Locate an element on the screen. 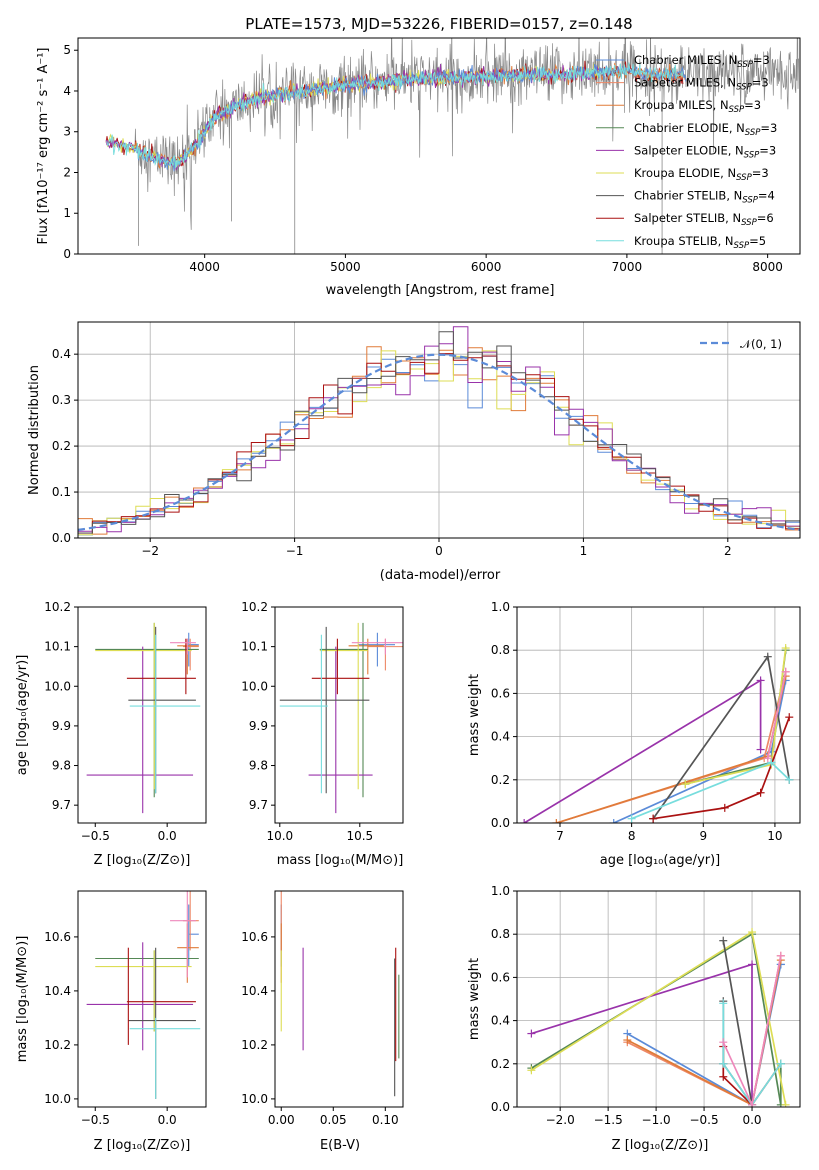  x-axis-label: (data-model)/error is located at coordinates (440, 575).